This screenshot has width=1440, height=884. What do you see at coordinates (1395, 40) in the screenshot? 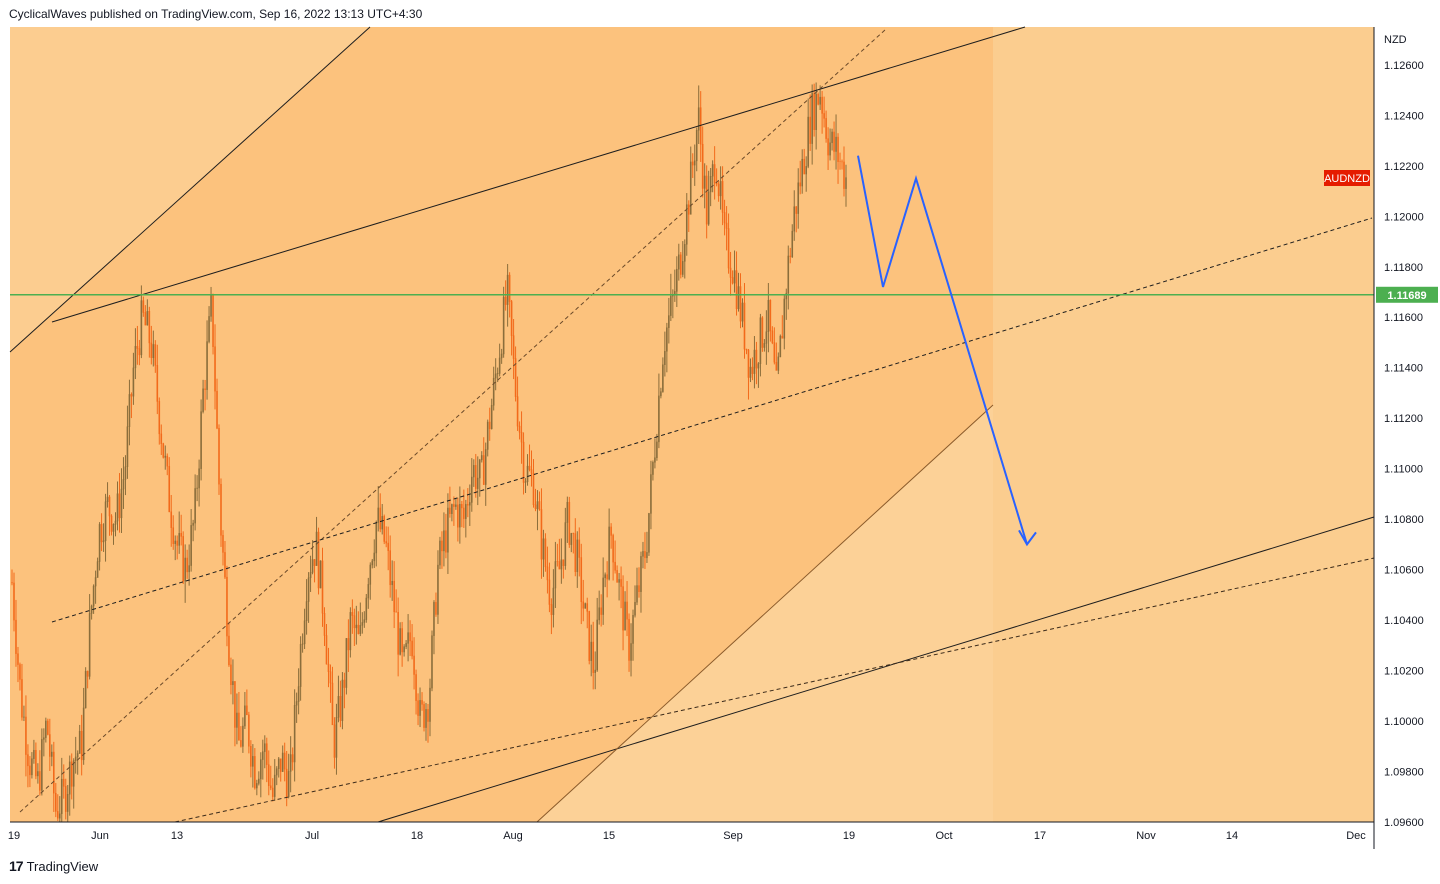
I see `currency-label: NZD` at bounding box center [1395, 40].